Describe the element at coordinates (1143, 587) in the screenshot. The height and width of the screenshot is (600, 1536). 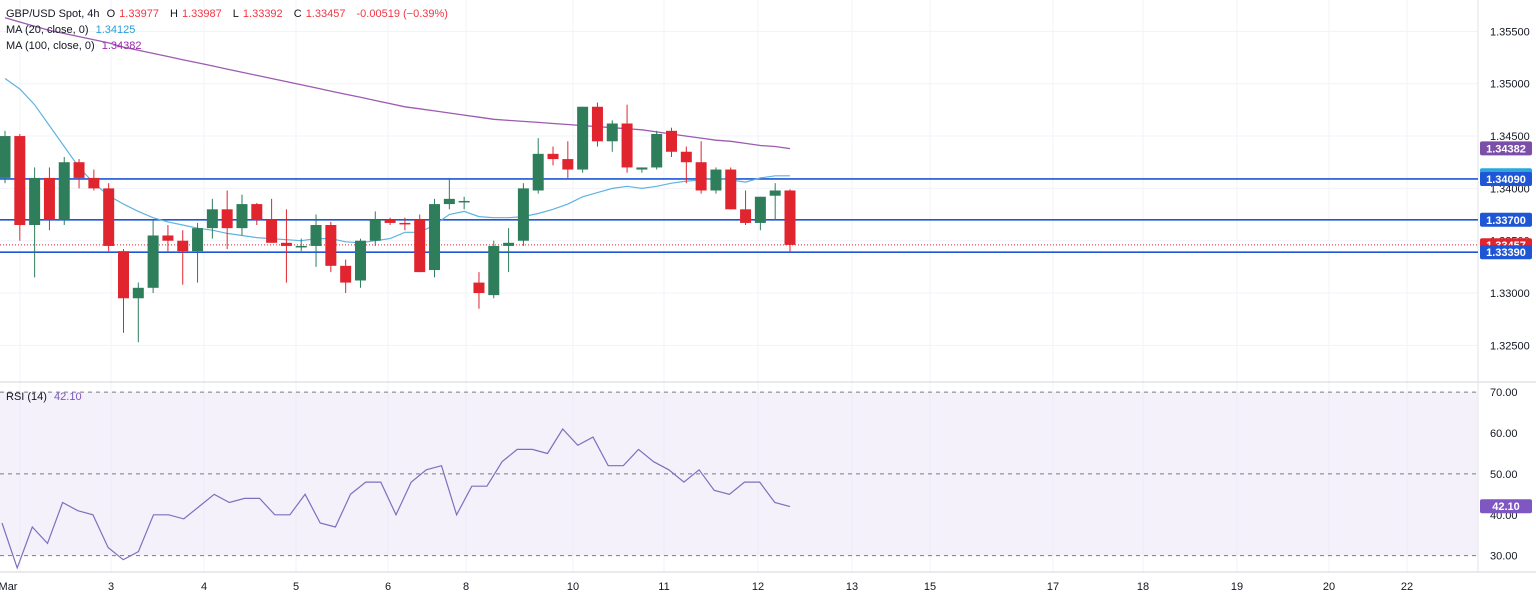
I see `time-tick-label: 18` at that location.